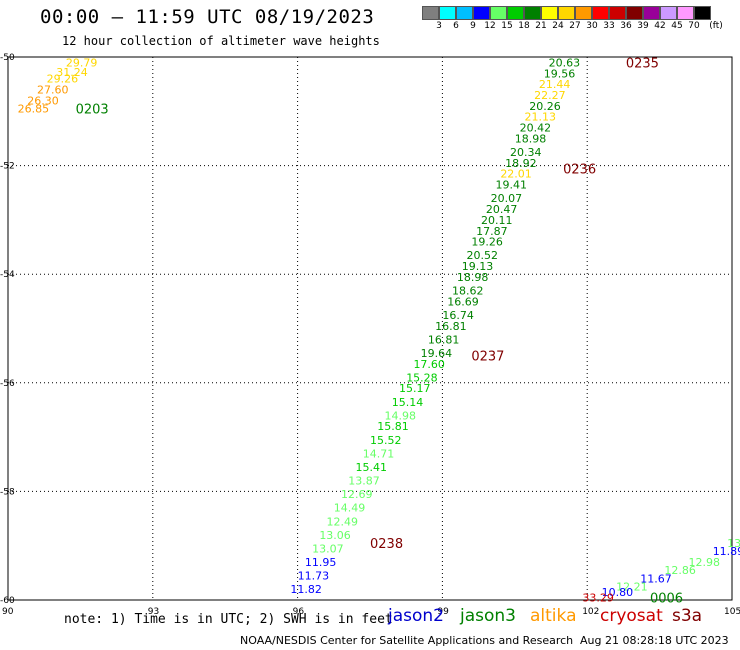  What do you see at coordinates (468, 290) in the screenshot?
I see `swh-data-label: 18.62` at bounding box center [468, 290].